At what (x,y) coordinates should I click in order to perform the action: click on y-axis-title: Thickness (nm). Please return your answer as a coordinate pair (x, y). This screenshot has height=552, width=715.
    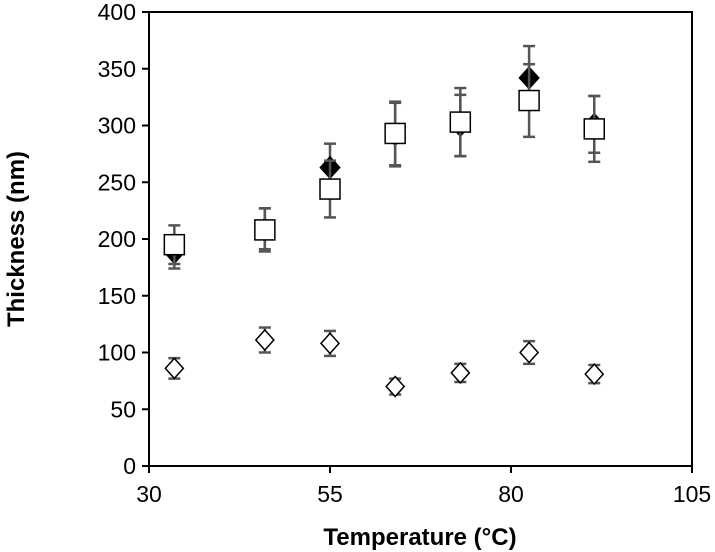
    Looking at the image, I should click on (16, 239).